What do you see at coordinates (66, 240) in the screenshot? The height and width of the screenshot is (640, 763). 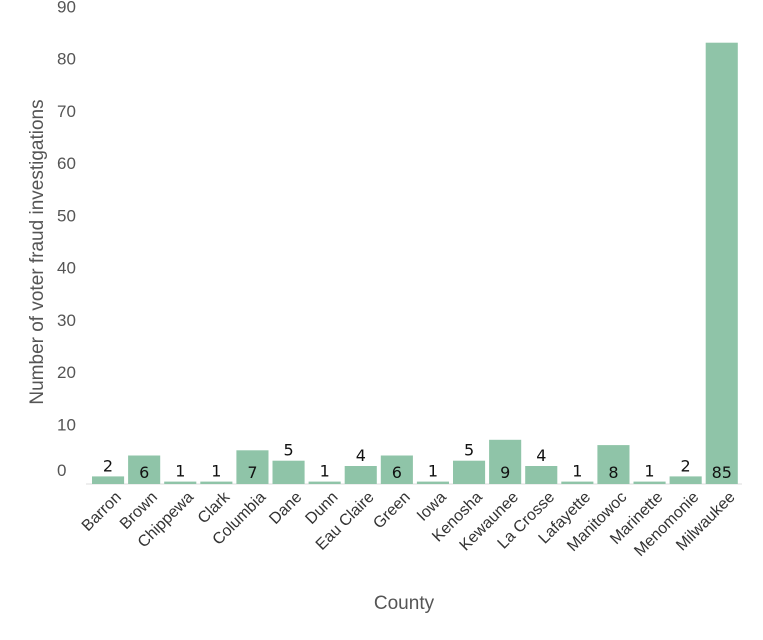 I see `y-axis-ticks: 0 10 20 30 40 50 60 70 80 90` at bounding box center [66, 240].